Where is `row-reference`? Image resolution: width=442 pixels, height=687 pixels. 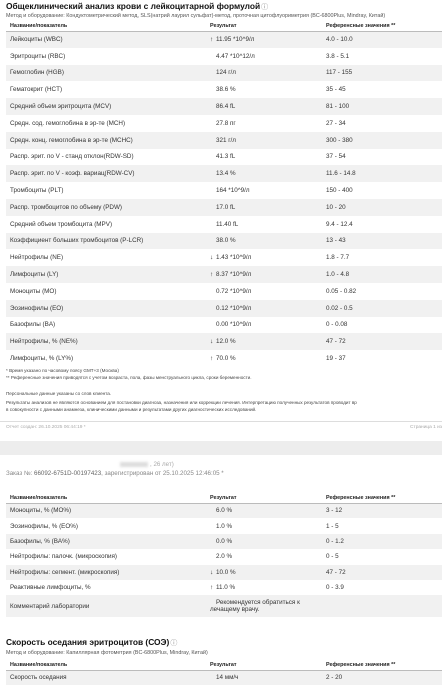 row-reference is located at coordinates (384, 606).